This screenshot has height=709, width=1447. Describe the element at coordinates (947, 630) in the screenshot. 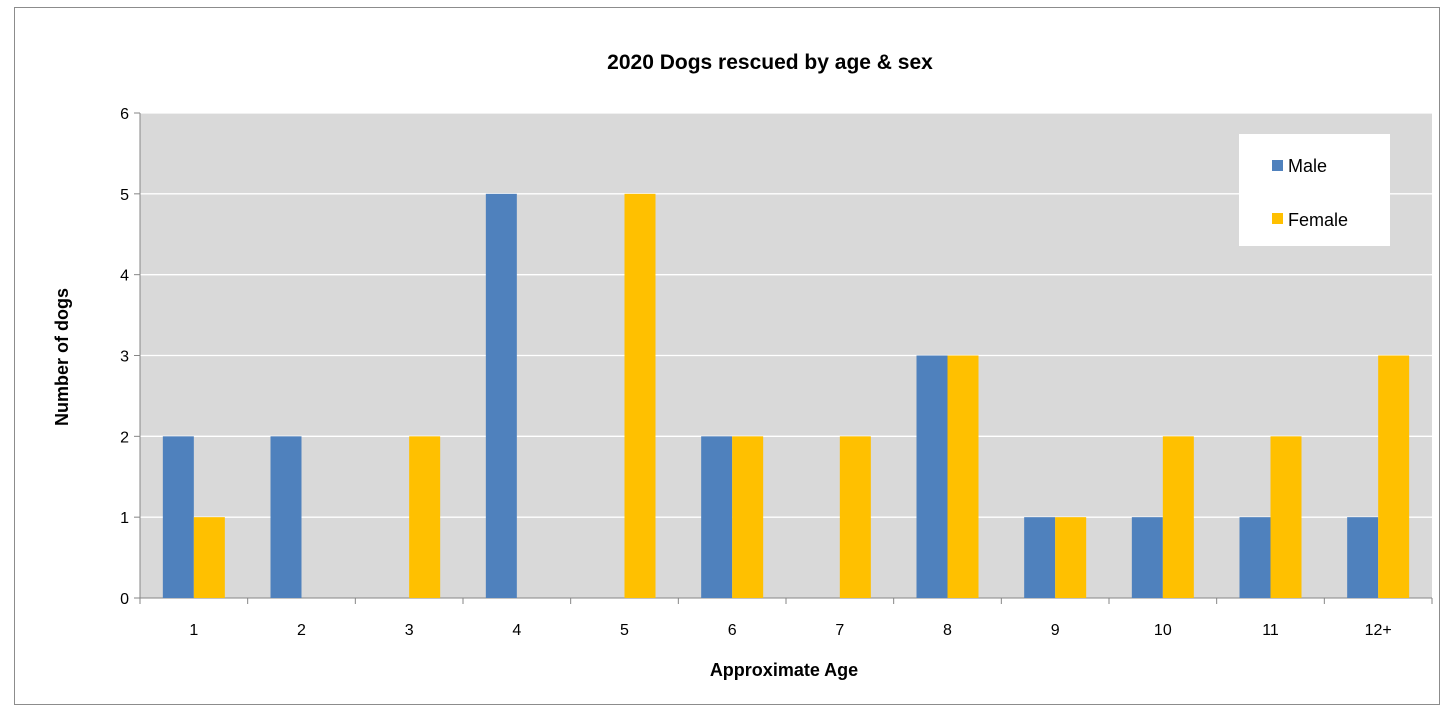

I see `x-tick-label: 8` at that location.